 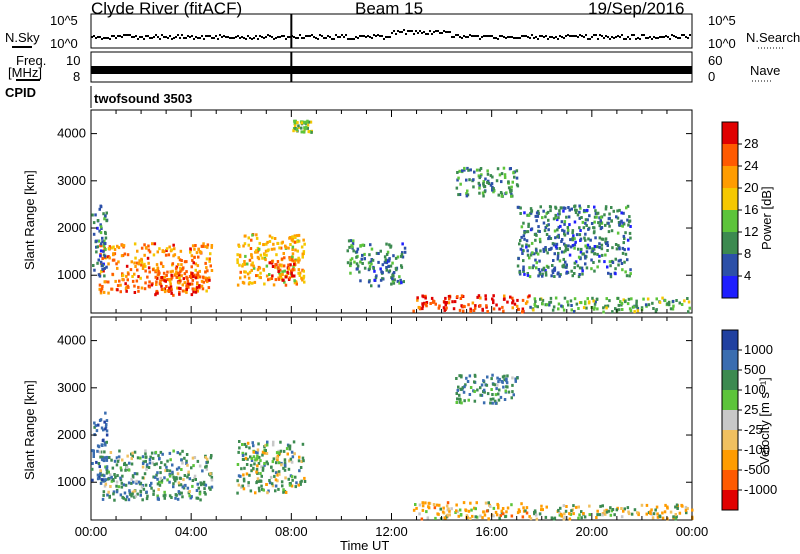 I want to click on velocity-colorbar-tick-label: -1000, so click(x=760, y=489).